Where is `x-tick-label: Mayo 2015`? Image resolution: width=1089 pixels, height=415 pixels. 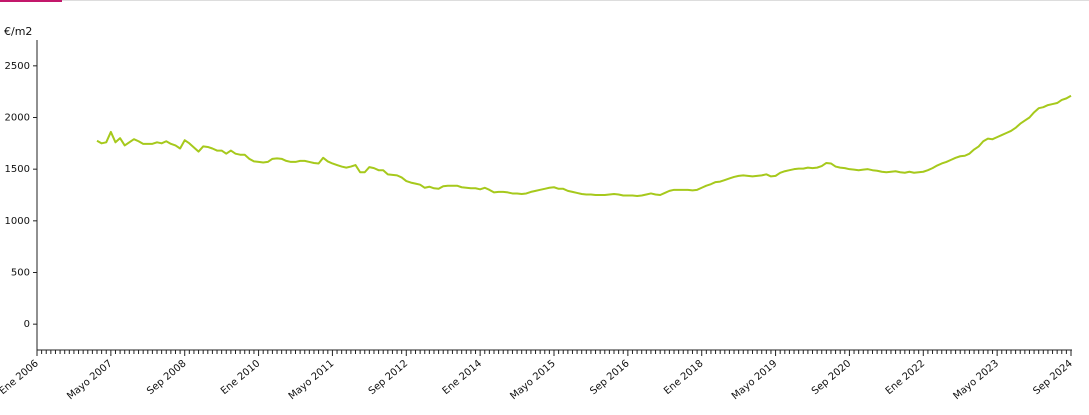
x-tick-label: Mayo 2015 is located at coordinates (533, 380).